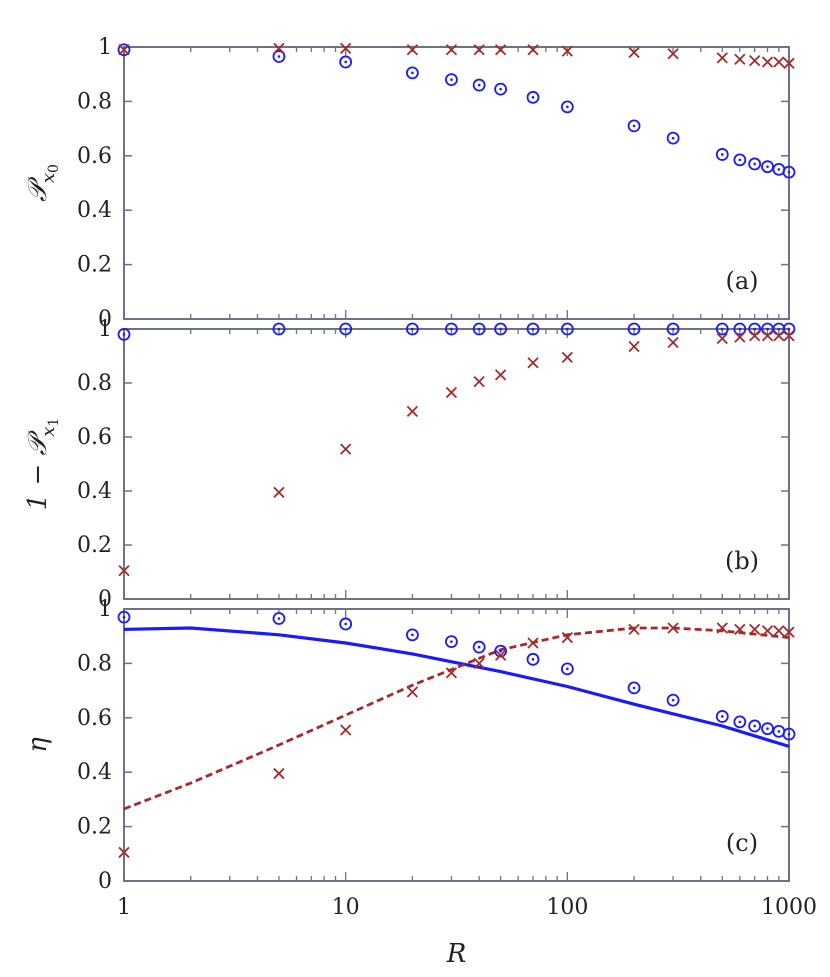 Image resolution: width=830 pixels, height=977 pixels. Describe the element at coordinates (38, 745) in the screenshot. I see `y-axis-label-main: η` at that location.